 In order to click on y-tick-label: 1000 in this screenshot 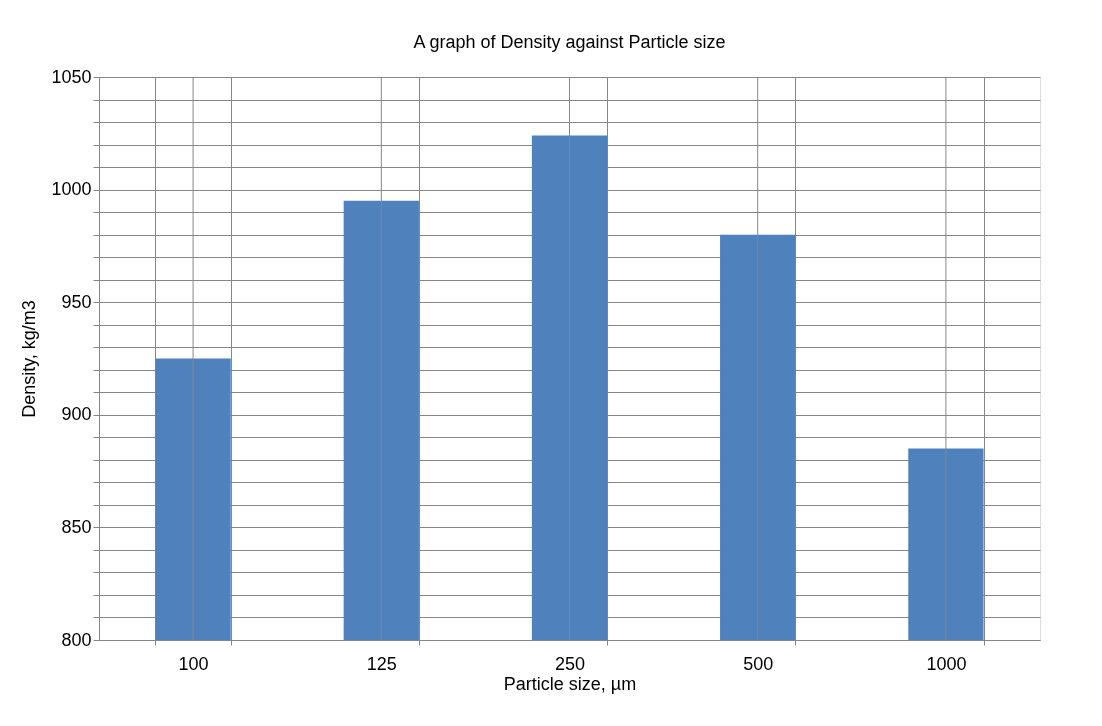, I will do `click(71, 189)`.